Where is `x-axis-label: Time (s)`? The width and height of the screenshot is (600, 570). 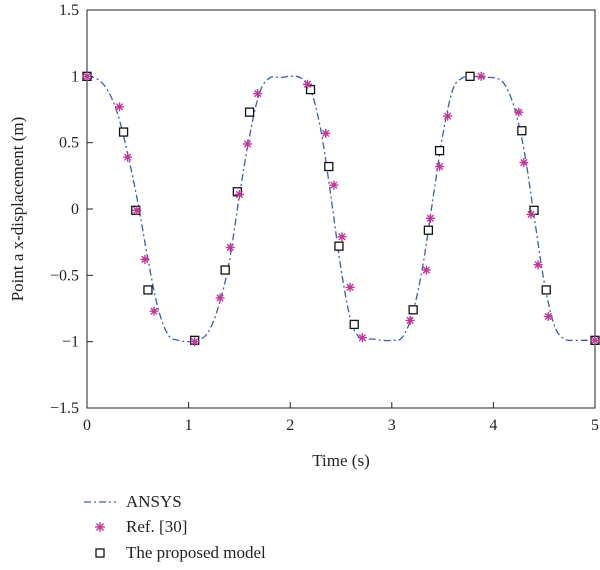 x-axis-label: Time (s) is located at coordinates (340, 460).